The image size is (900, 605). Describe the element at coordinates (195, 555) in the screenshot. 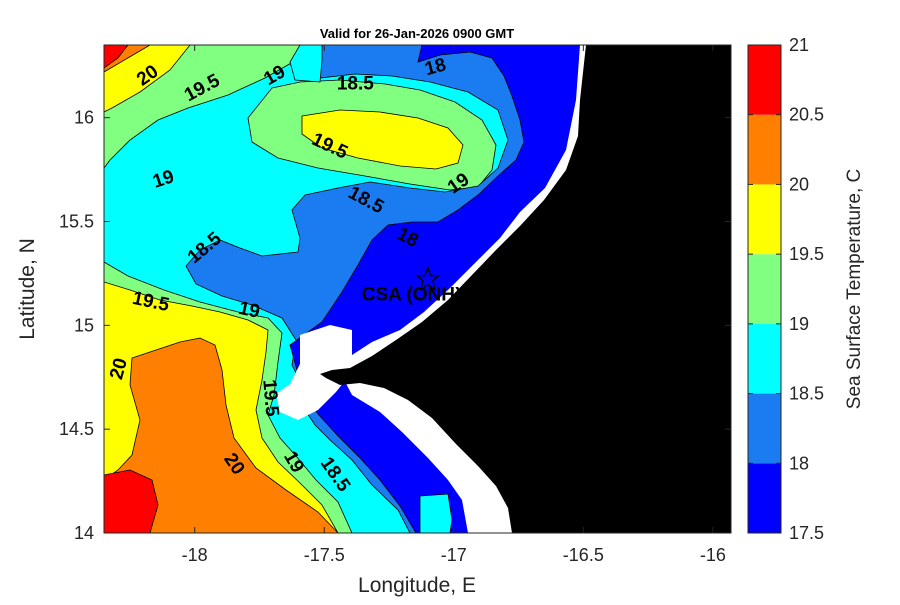

I see `x-tick-label: -18` at that location.